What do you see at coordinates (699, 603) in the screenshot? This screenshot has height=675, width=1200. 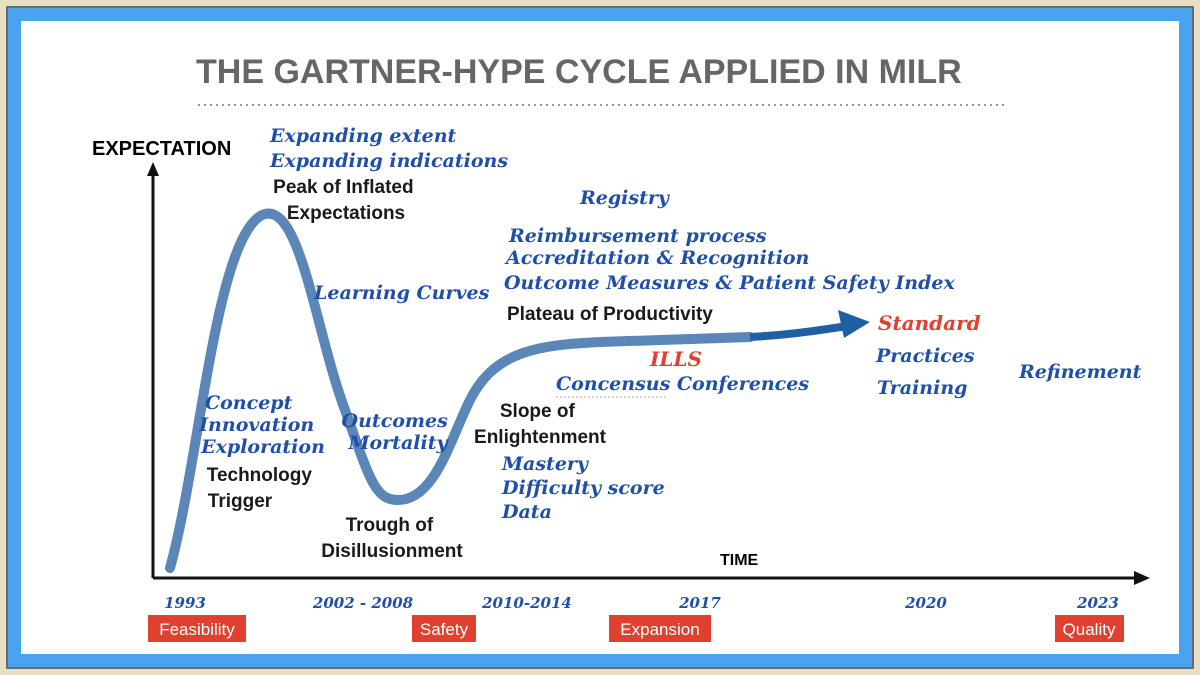 I see `year-label: 2017` at bounding box center [699, 603].